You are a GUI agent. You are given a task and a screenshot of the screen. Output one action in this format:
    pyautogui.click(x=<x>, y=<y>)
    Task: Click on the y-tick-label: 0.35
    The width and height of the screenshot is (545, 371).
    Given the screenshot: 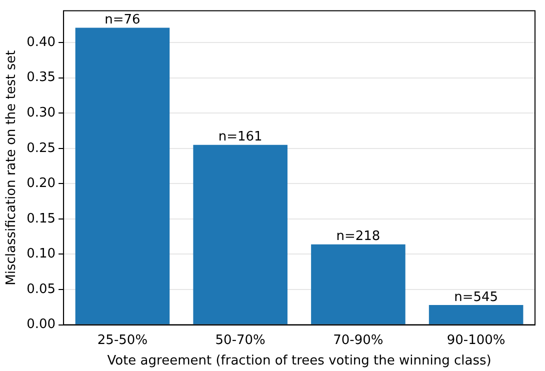 What is the action you would take?
    pyautogui.click(x=41, y=78)
    